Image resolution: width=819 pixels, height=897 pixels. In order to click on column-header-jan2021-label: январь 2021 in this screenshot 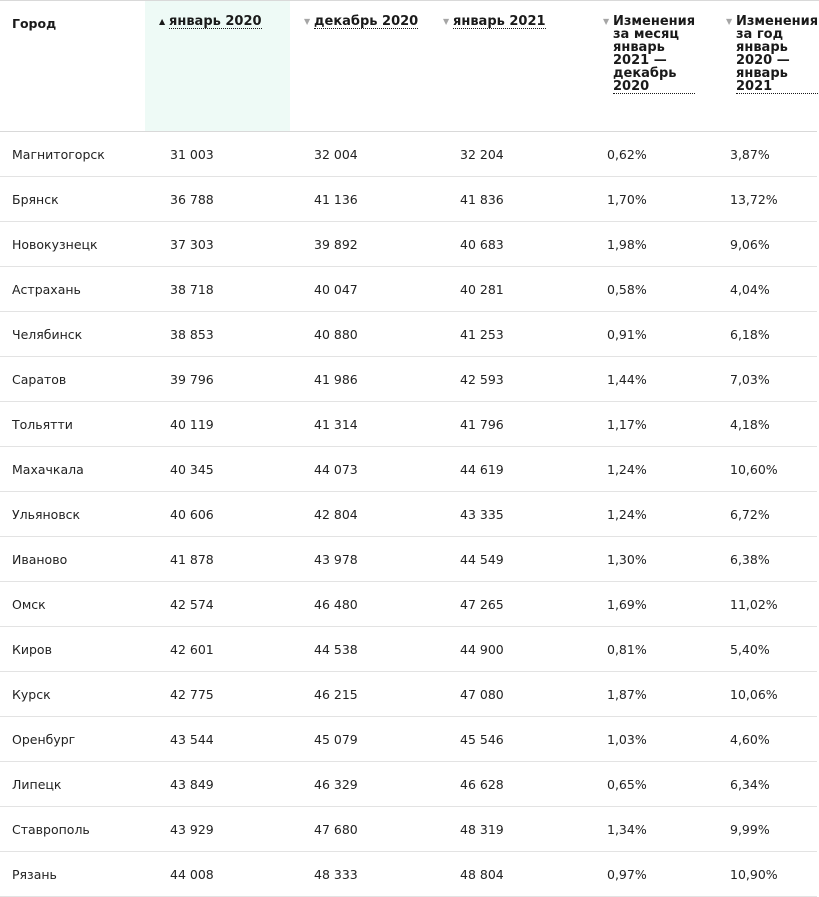, I will do `click(499, 21)`.